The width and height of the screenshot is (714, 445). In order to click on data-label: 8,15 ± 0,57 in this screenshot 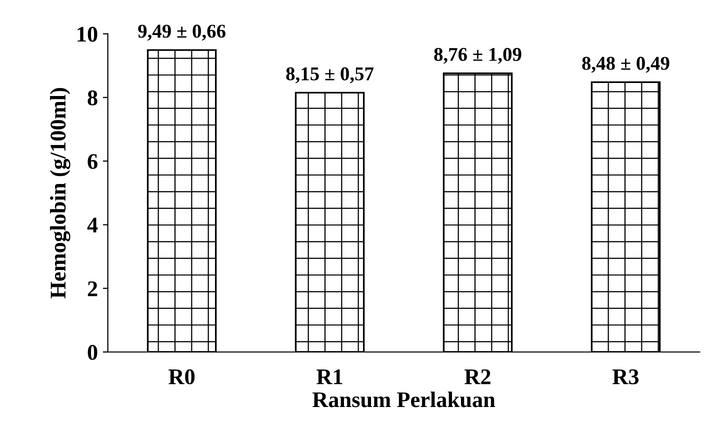, I will do `click(330, 75)`.